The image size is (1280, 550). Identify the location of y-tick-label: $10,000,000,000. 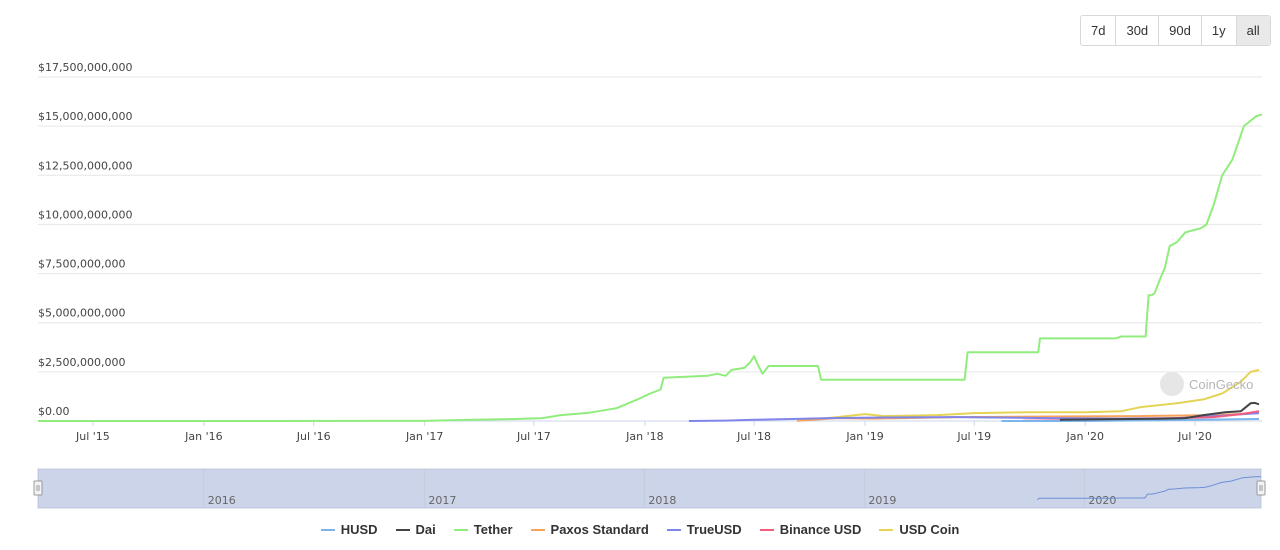
(85, 214).